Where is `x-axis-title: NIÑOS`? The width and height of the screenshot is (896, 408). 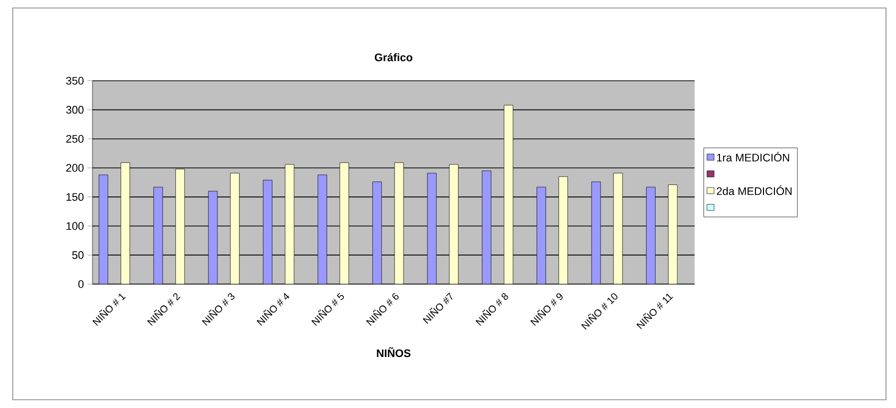 x-axis-title: NIÑOS is located at coordinates (393, 352).